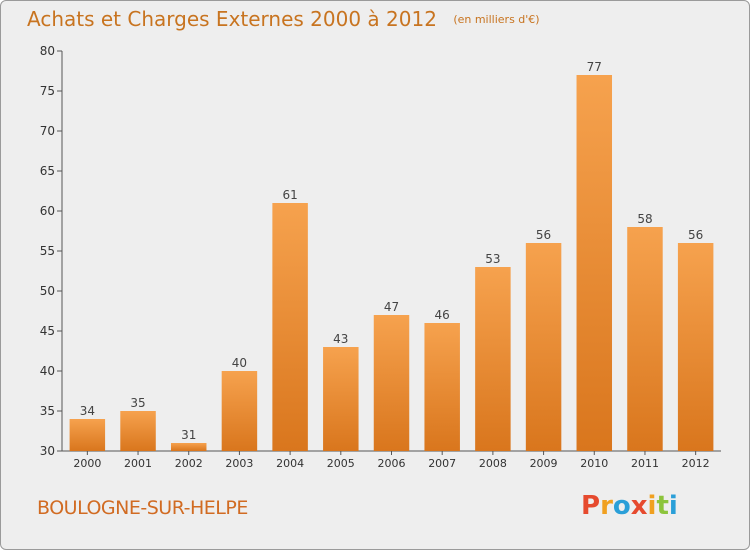 The width and height of the screenshot is (750, 550). Describe the element at coordinates (391, 307) in the screenshot. I see `data-label: 47` at that location.